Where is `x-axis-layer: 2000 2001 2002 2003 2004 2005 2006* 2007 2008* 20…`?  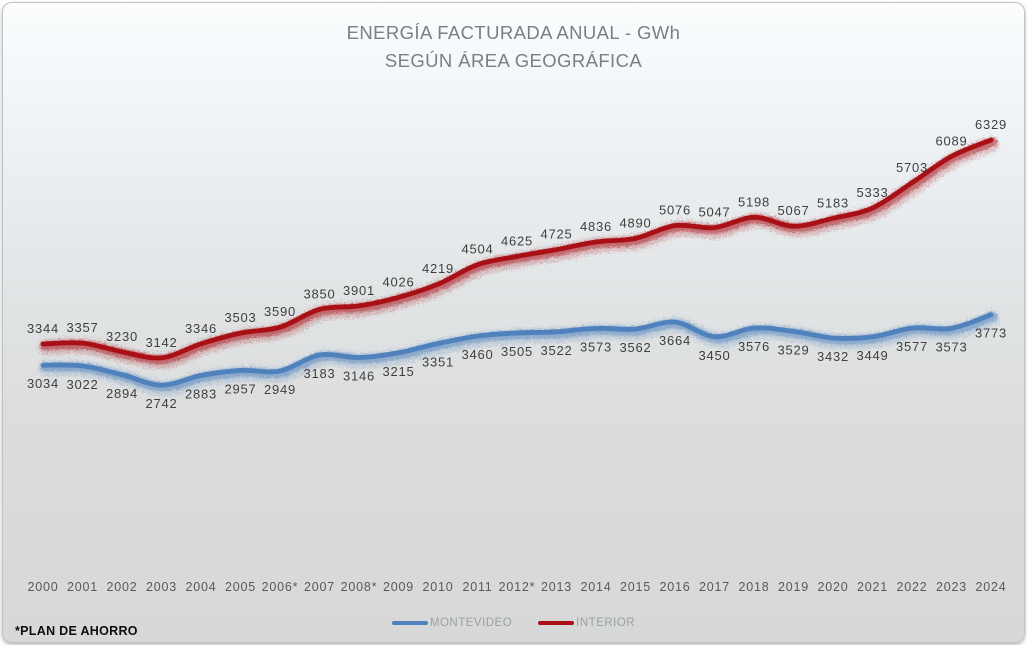
x-axis-layer: 2000 2001 2002 2003 2004 2005 2006* 2007 2008* 20… is located at coordinates (516, 587).